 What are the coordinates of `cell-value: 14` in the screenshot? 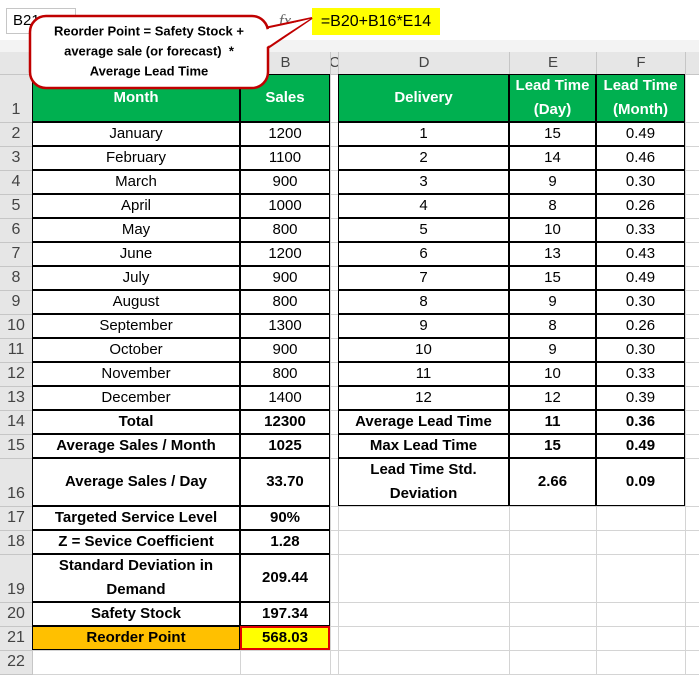 It's located at (552, 158).